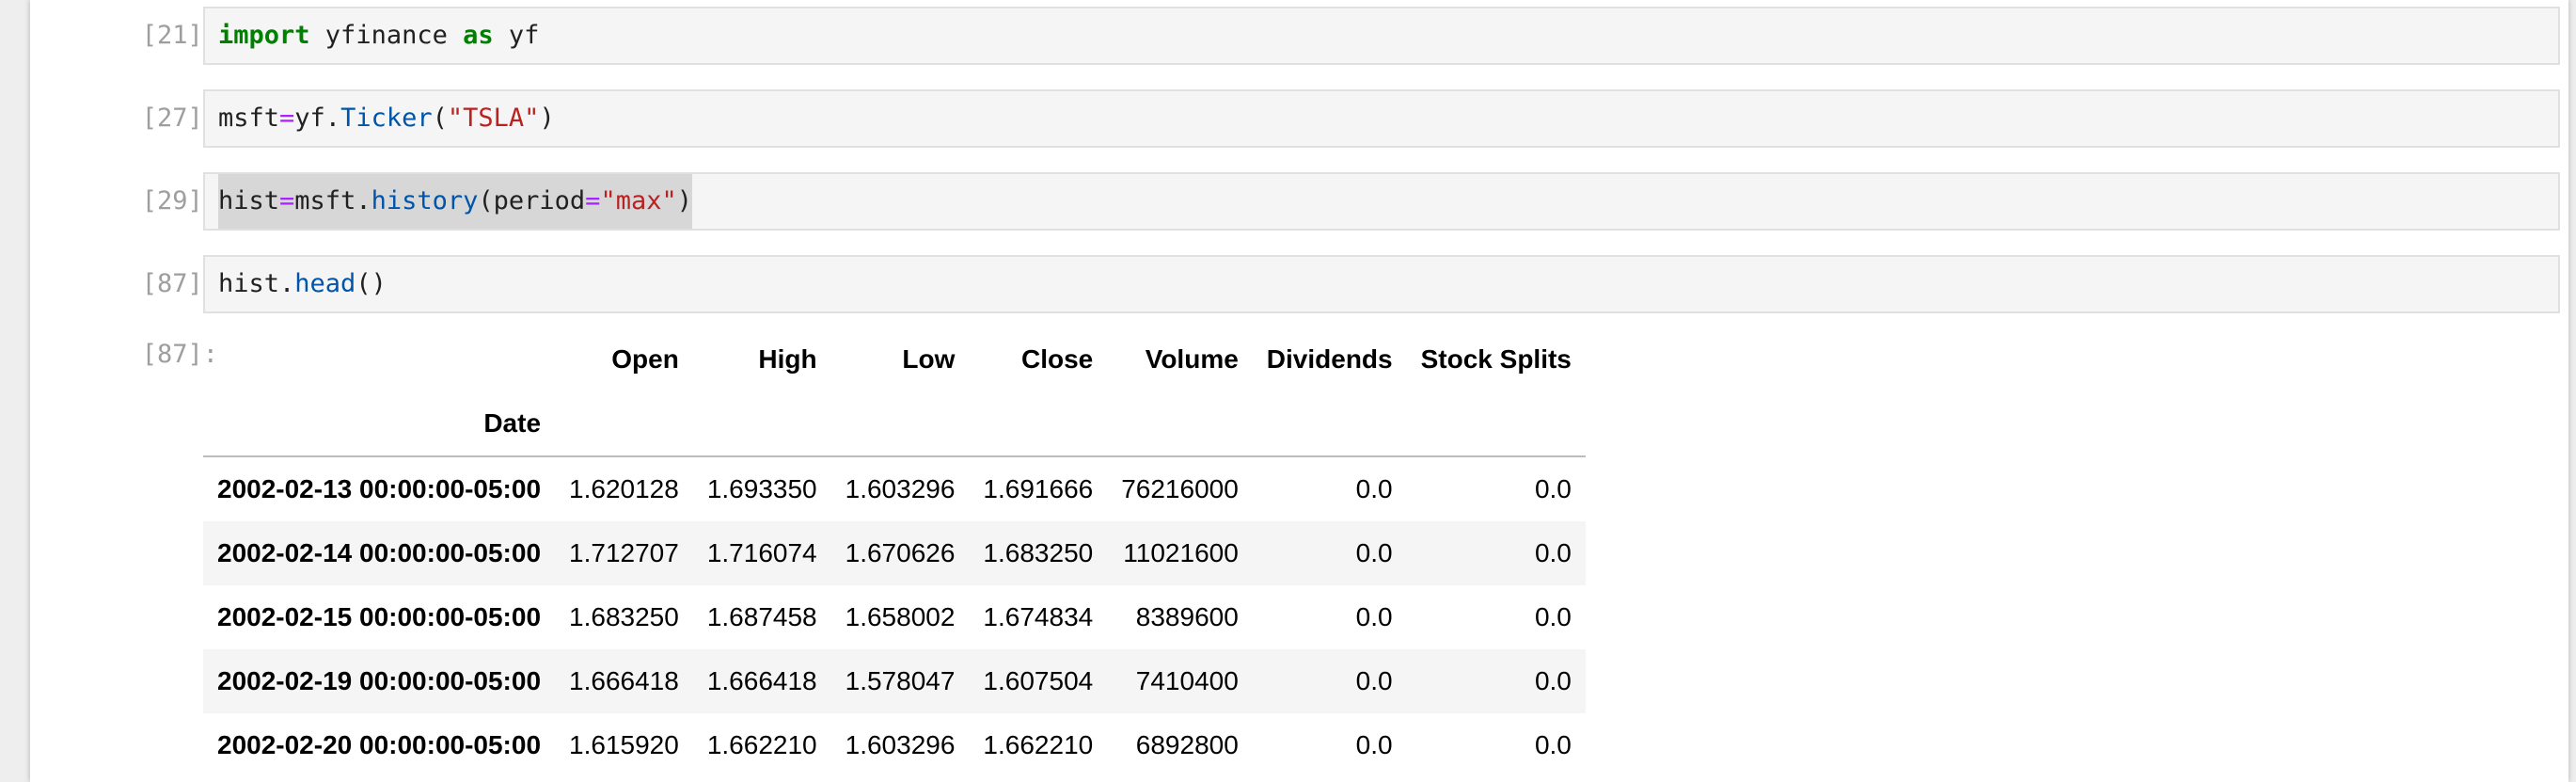  What do you see at coordinates (1381, 201) in the screenshot?
I see `code-cell-history: hist=msft.history(period="max")` at bounding box center [1381, 201].